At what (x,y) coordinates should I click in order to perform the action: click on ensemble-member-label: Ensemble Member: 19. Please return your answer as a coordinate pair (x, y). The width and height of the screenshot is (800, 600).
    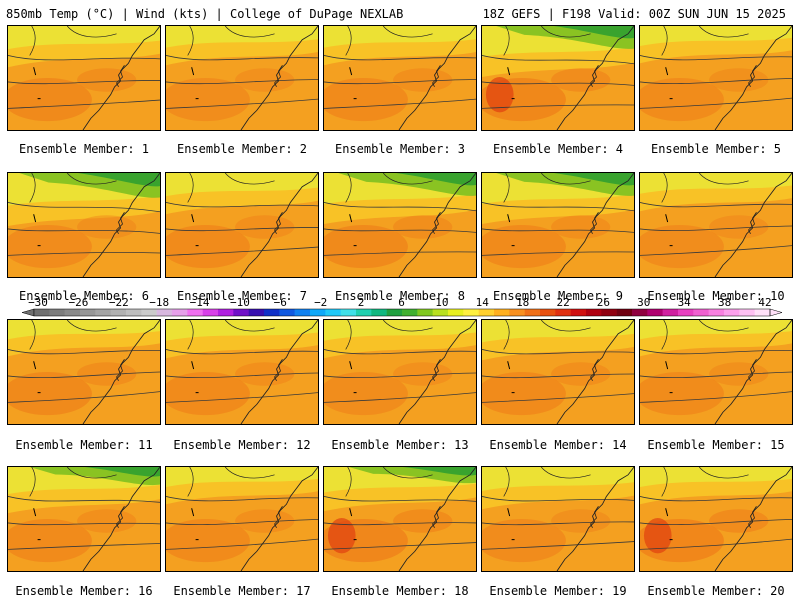
    Looking at the image, I should click on (558, 591).